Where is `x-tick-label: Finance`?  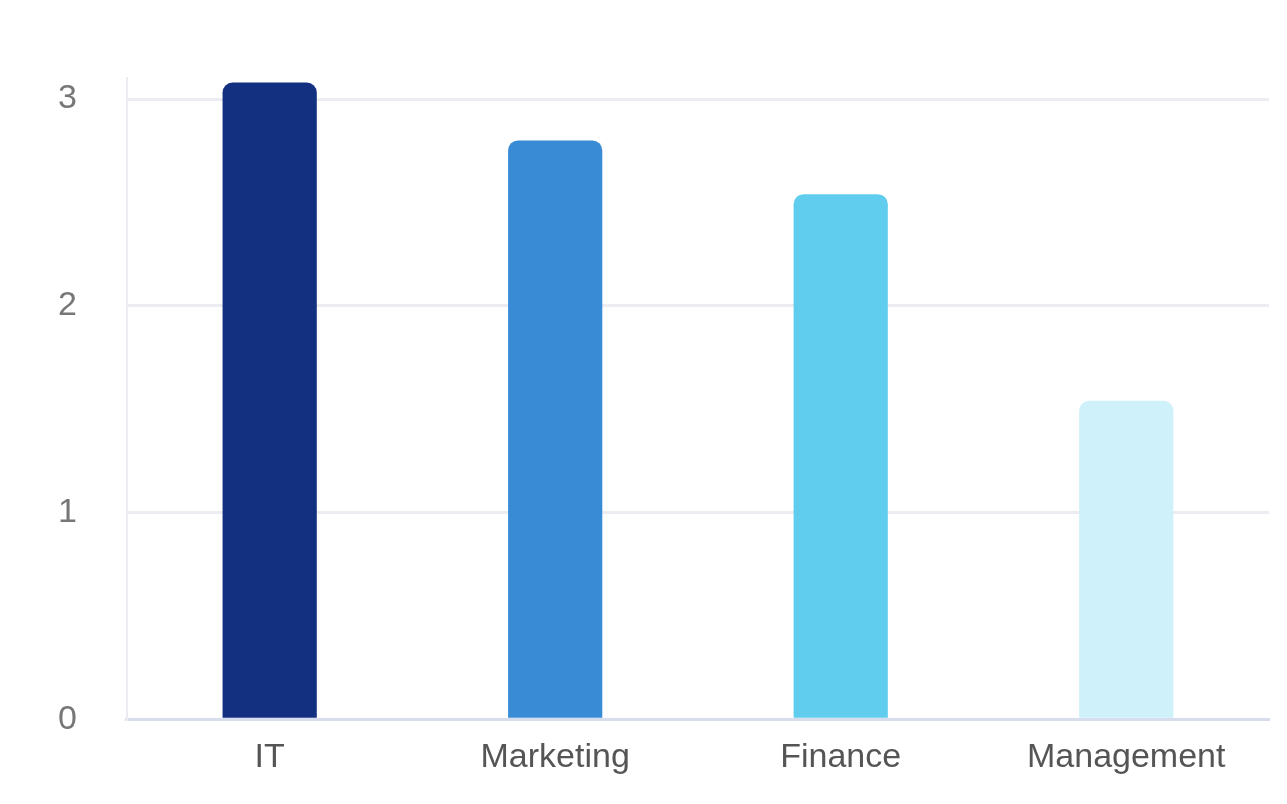 x-tick-label: Finance is located at coordinates (841, 754).